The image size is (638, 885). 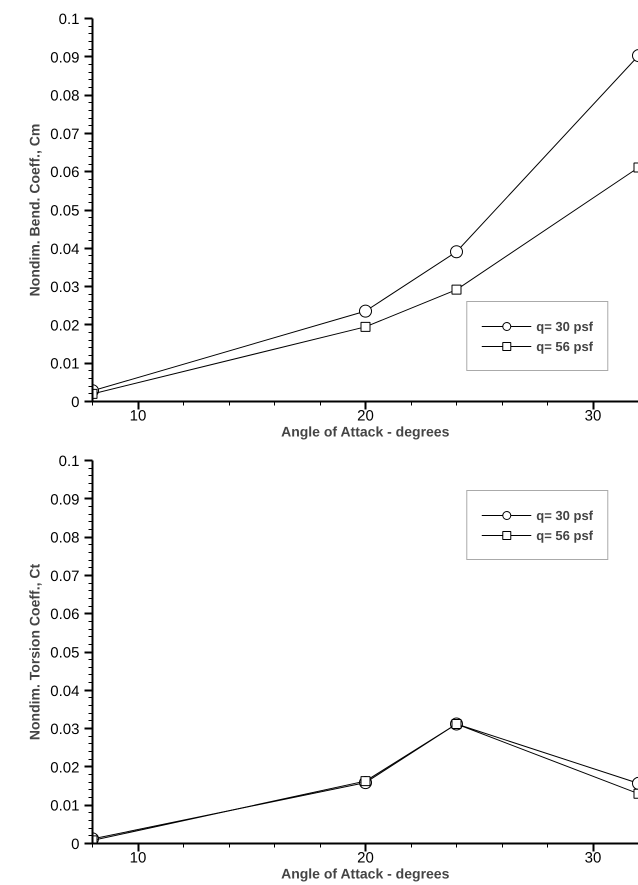 I want to click on y-axis-title: Nondim. Bend. Coeff., Cm, so click(x=34, y=210).